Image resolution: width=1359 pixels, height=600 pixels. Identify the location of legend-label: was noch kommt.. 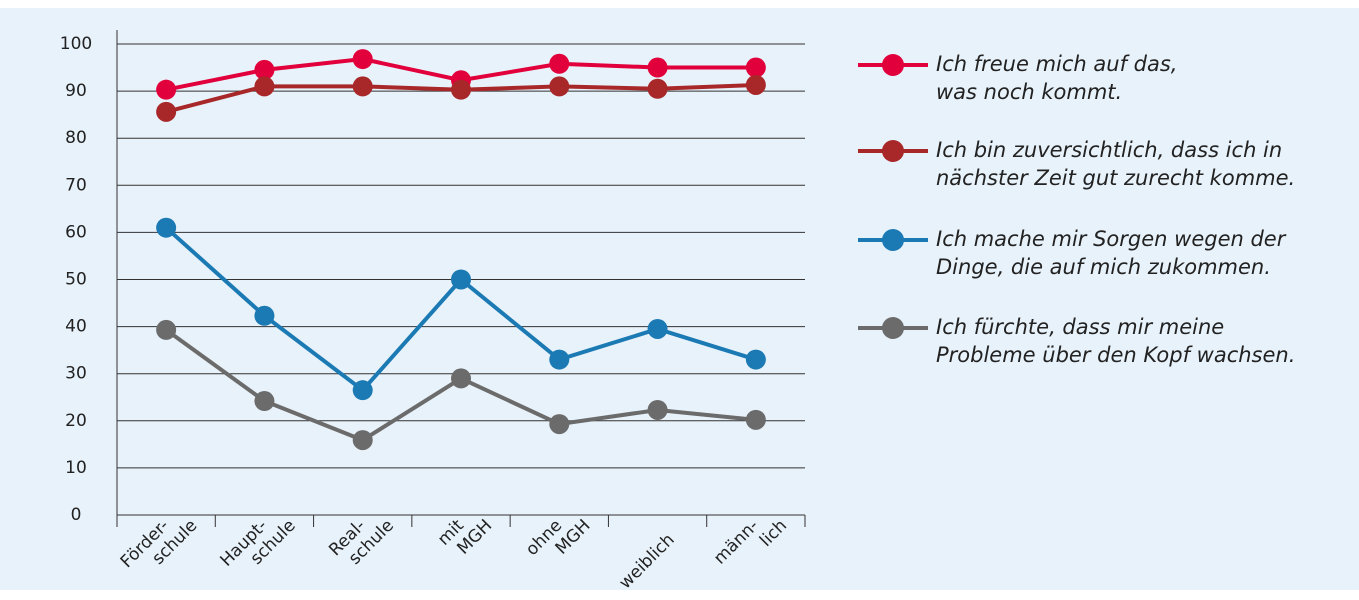
(1029, 92).